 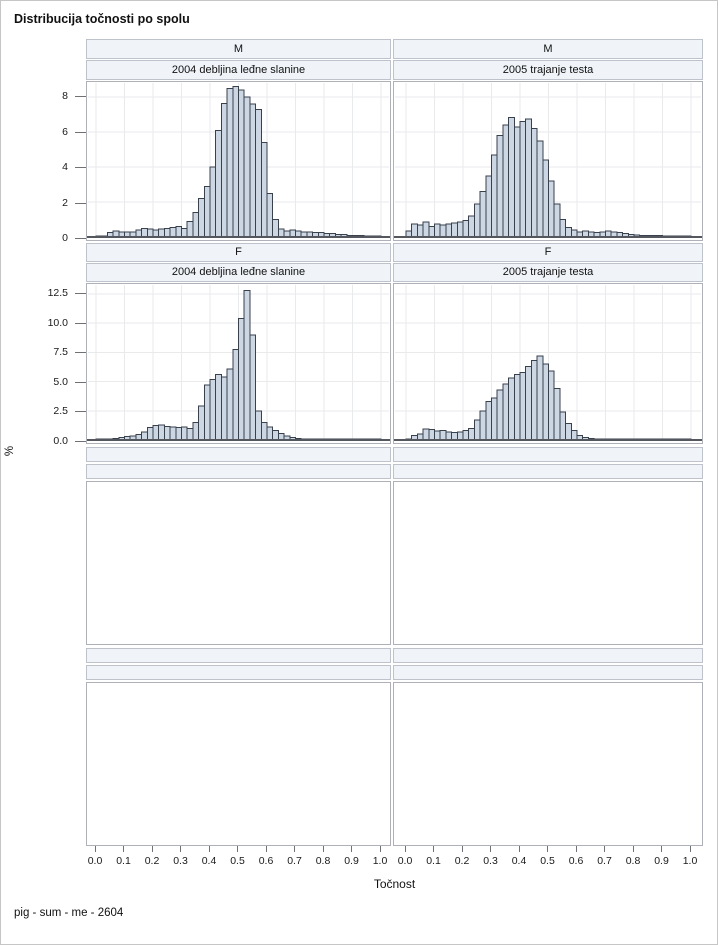 I want to click on histogram-panel-f-2004, so click(x=238, y=363).